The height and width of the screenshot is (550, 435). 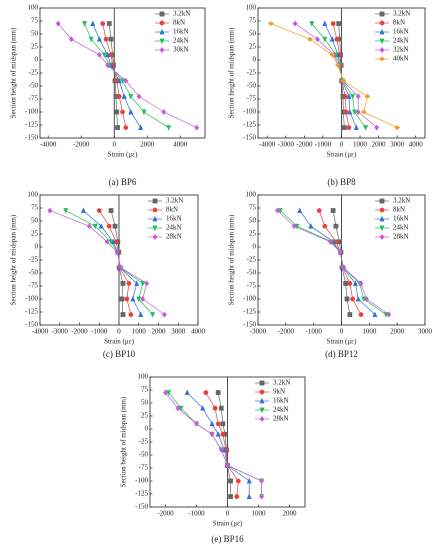 I want to click on legend-label: 40kN, so click(x=401, y=59).